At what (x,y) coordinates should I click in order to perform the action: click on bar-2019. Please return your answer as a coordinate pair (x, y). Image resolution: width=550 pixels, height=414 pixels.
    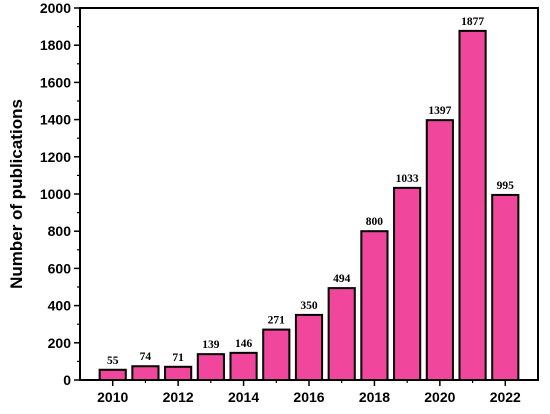
    Looking at the image, I should click on (407, 283).